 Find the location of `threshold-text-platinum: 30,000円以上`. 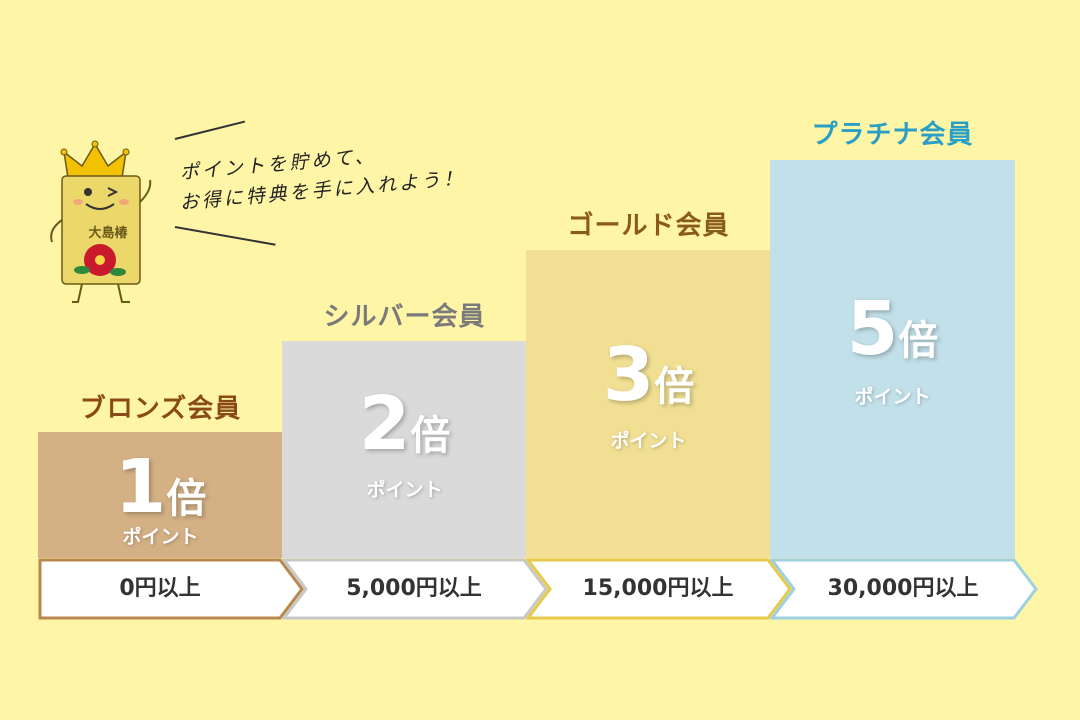

threshold-text-platinum: 30,000円以上 is located at coordinates (903, 588).